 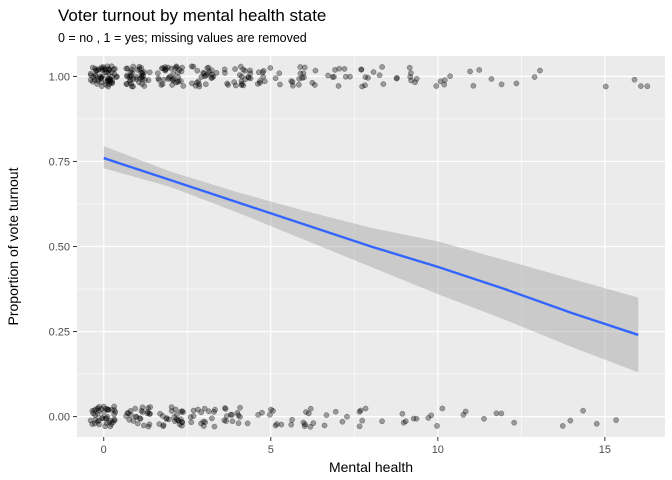 I want to click on x-tick-label: 5, so click(x=271, y=450).